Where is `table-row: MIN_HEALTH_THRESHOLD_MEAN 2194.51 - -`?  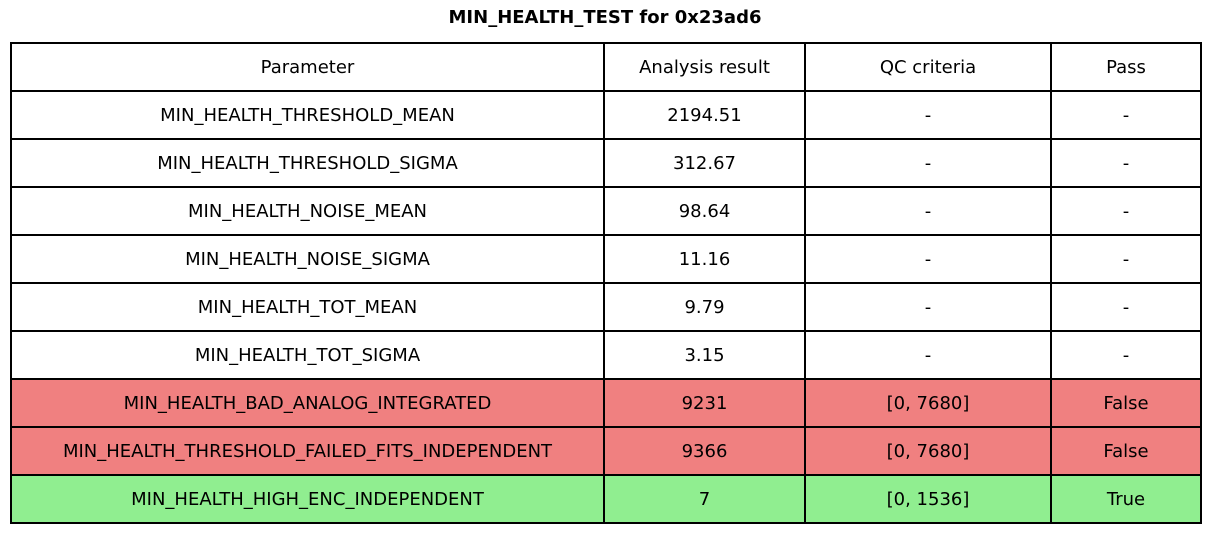
table-row: MIN_HEALTH_THRESHOLD_MEAN 2194.51 - - is located at coordinates (606, 115).